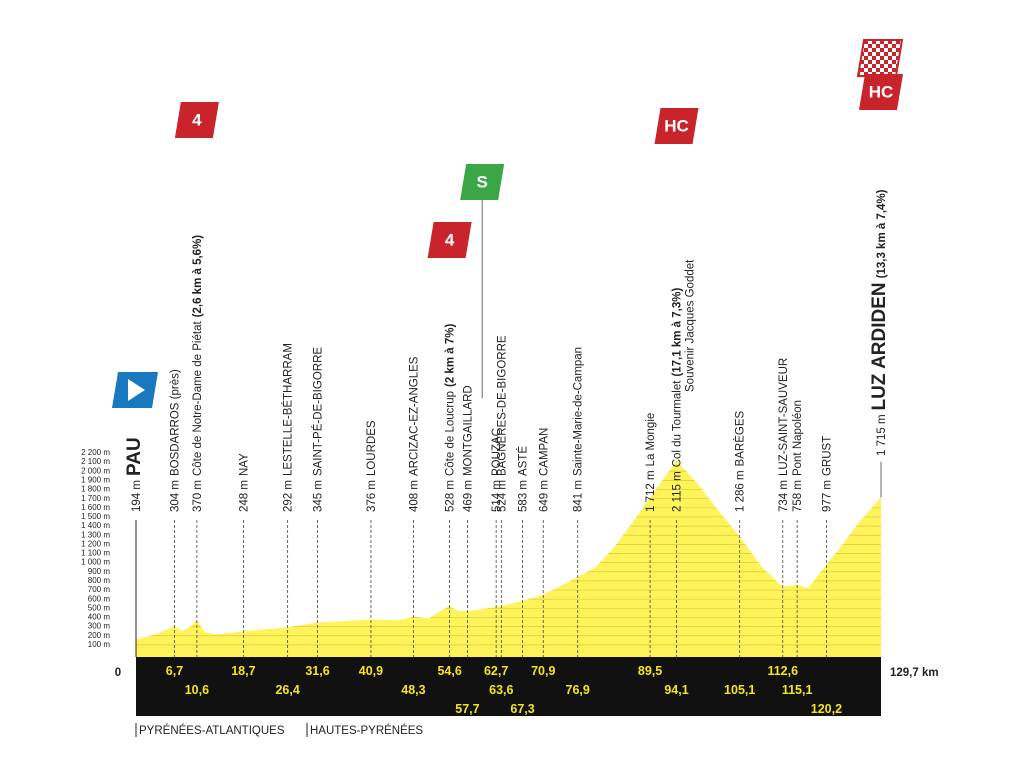 This screenshot has width=1024, height=768. I want to click on waypoint-name: GRUST, so click(827, 456).